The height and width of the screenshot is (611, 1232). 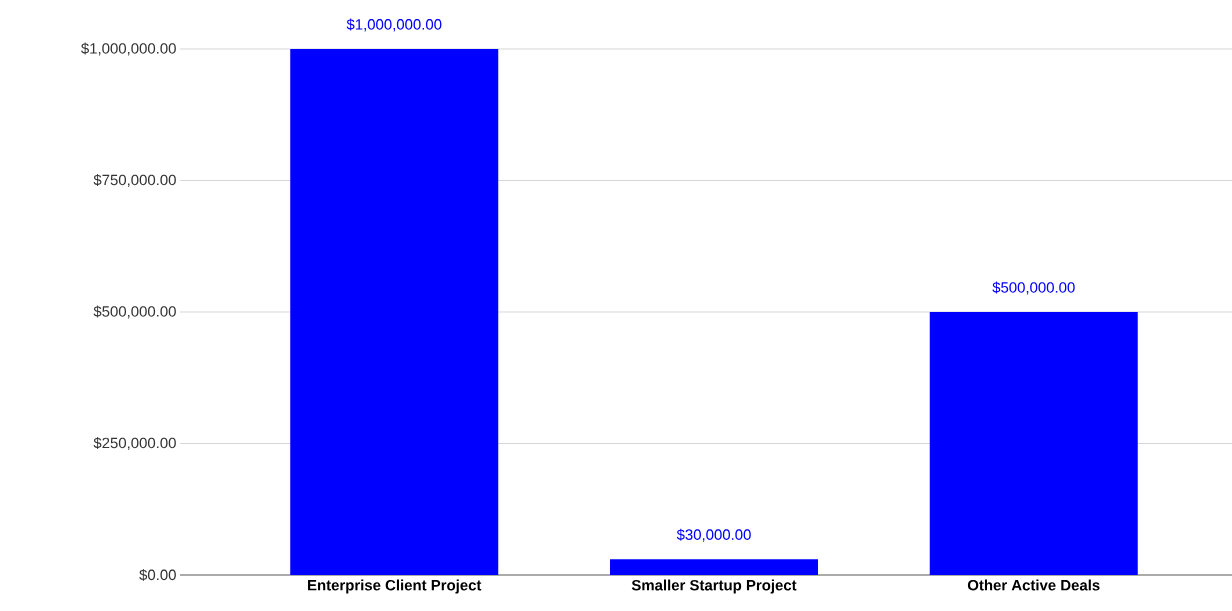 What do you see at coordinates (395, 586) in the screenshot?
I see `x-tick-label: Enterprise Client Project` at bounding box center [395, 586].